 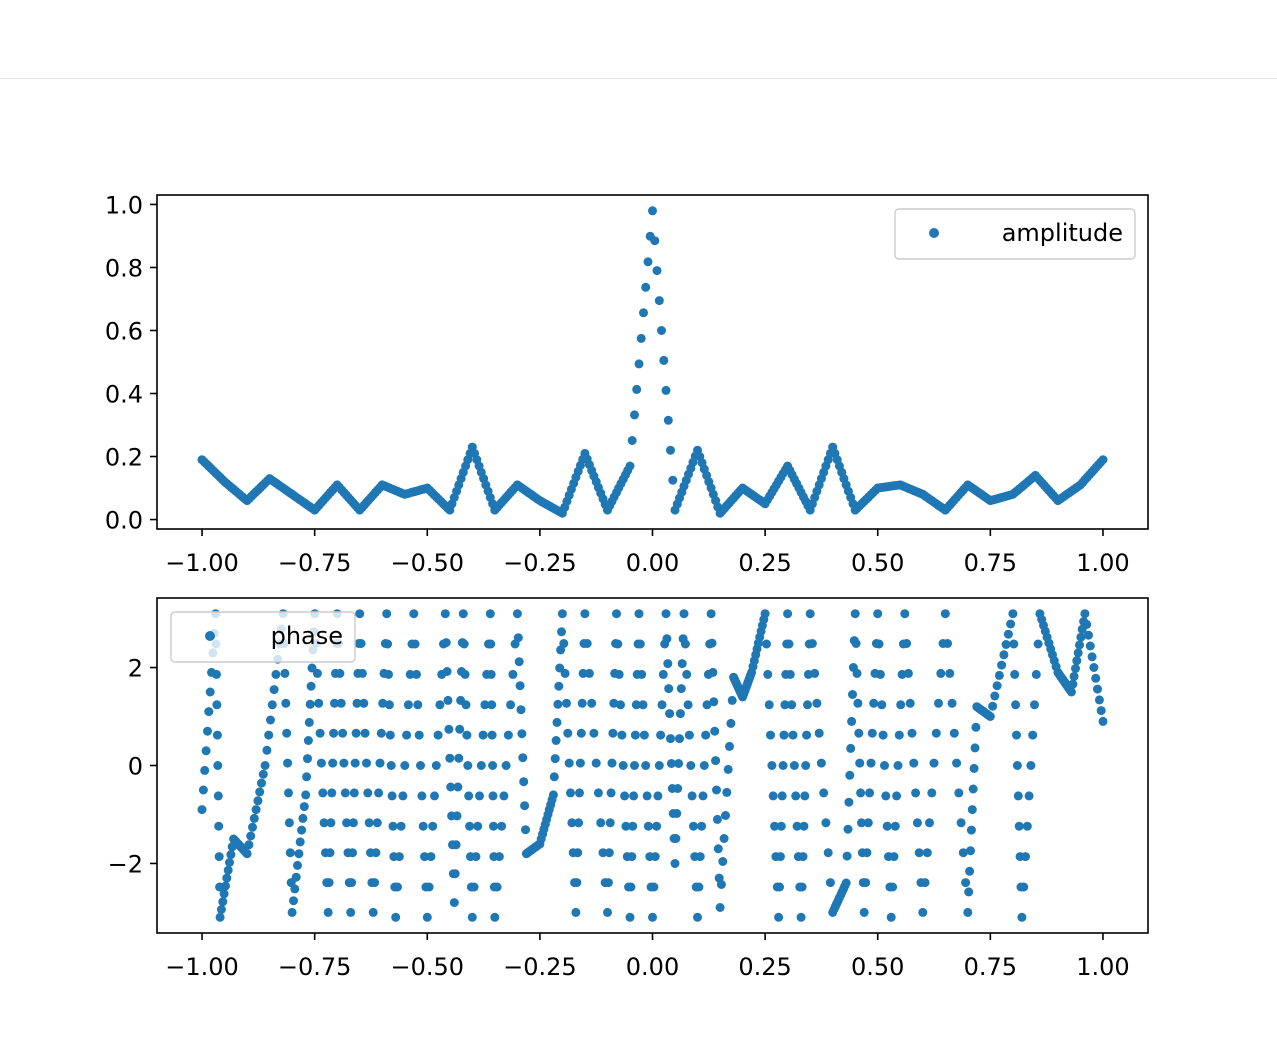 What do you see at coordinates (315, 967) in the screenshot?
I see `x-tick-label: −0.75` at bounding box center [315, 967].